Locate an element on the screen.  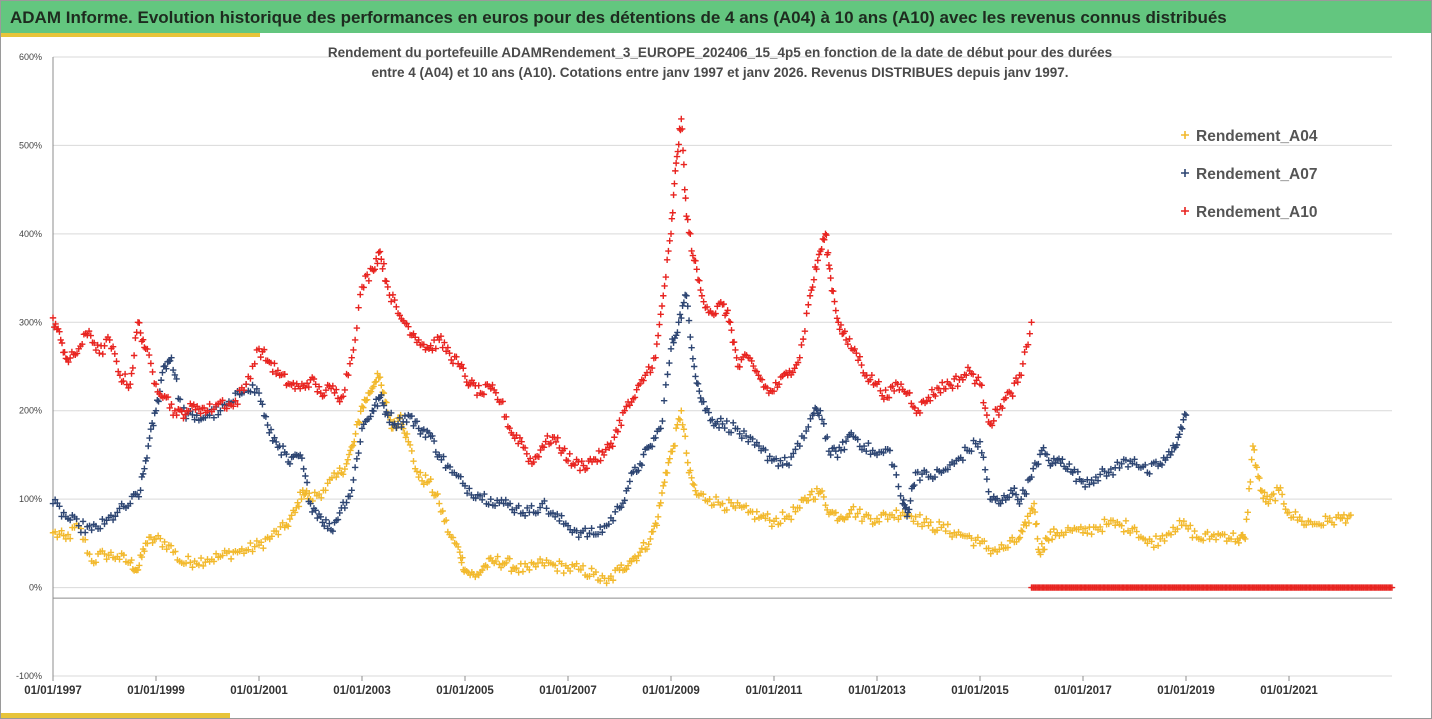
x-tick-label: 01/01/1999 is located at coordinates (156, 691).